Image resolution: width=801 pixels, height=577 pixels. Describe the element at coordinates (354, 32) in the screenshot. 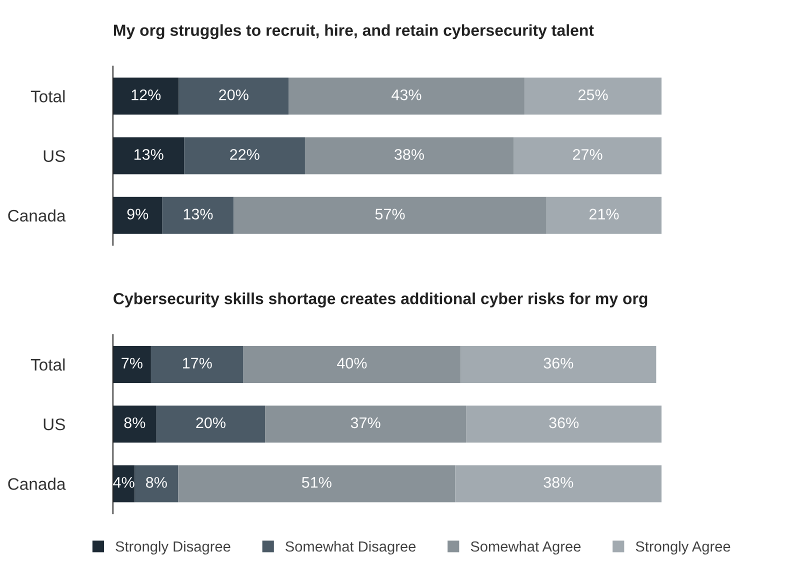

I see `chart-title: My org struggles to recruit, hire, and retain cybersecurity talent` at that location.